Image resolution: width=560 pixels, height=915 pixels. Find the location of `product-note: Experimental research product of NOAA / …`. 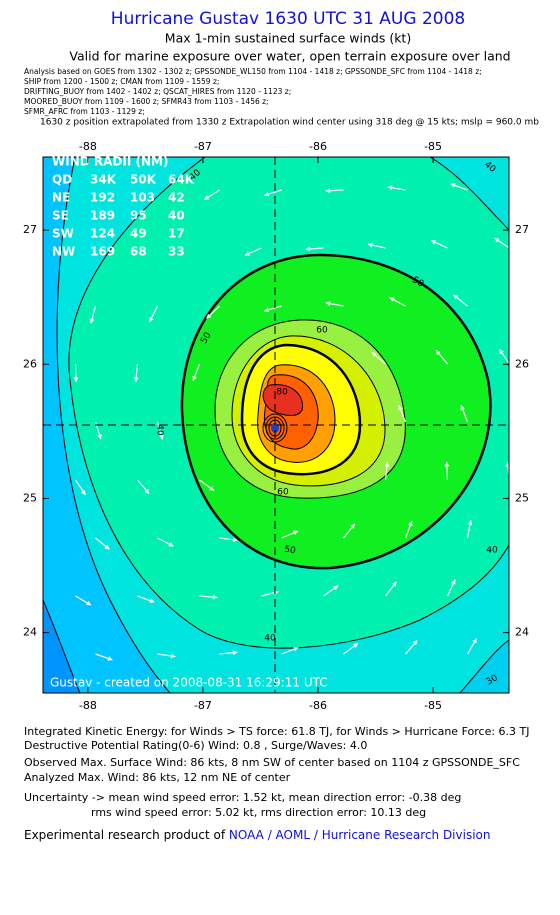

product-note: Experimental research product of NOAA / … is located at coordinates (257, 835).